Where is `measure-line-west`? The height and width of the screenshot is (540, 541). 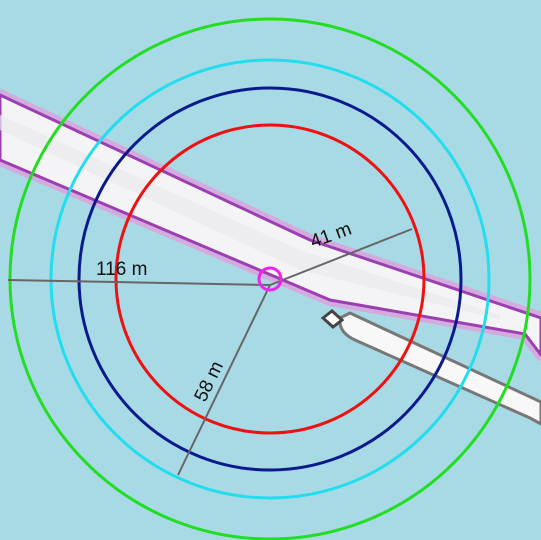
measure-line-west is located at coordinates (139, 282).